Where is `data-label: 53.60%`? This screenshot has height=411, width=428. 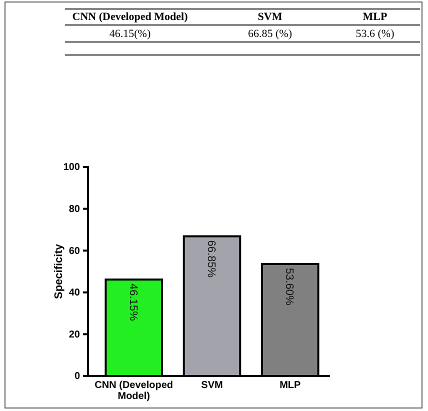 data-label: 53.60% is located at coordinates (289, 287).